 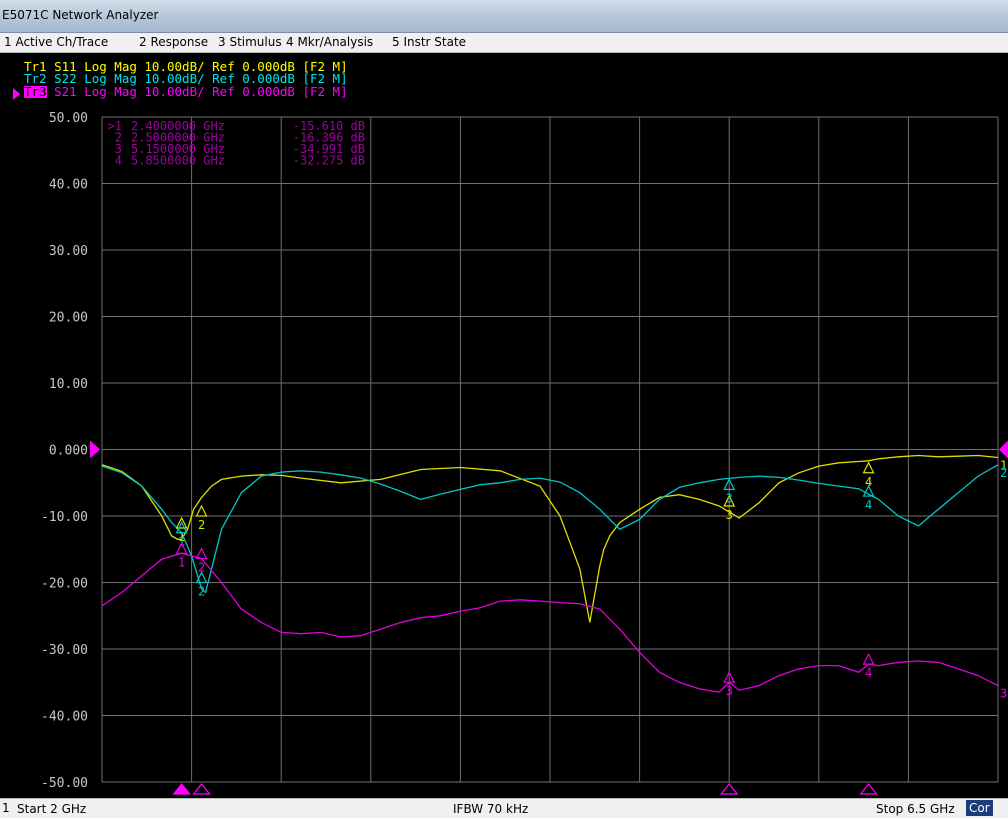 What do you see at coordinates (118, 138) in the screenshot?
I see `marker-table-num: 2` at bounding box center [118, 138].